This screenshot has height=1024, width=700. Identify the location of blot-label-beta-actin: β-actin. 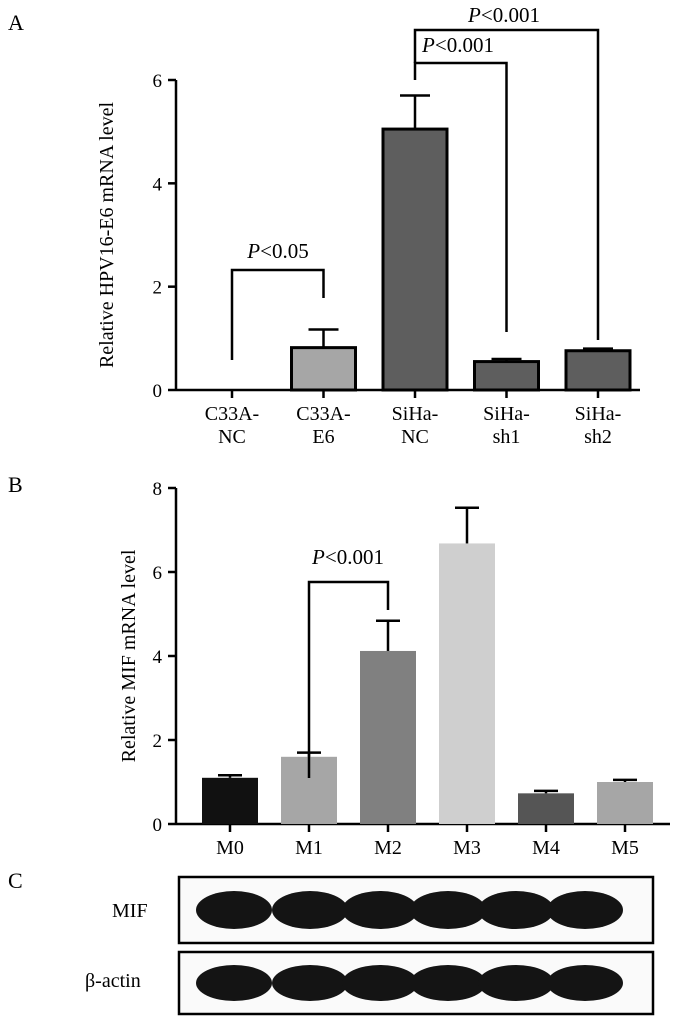
(113, 981).